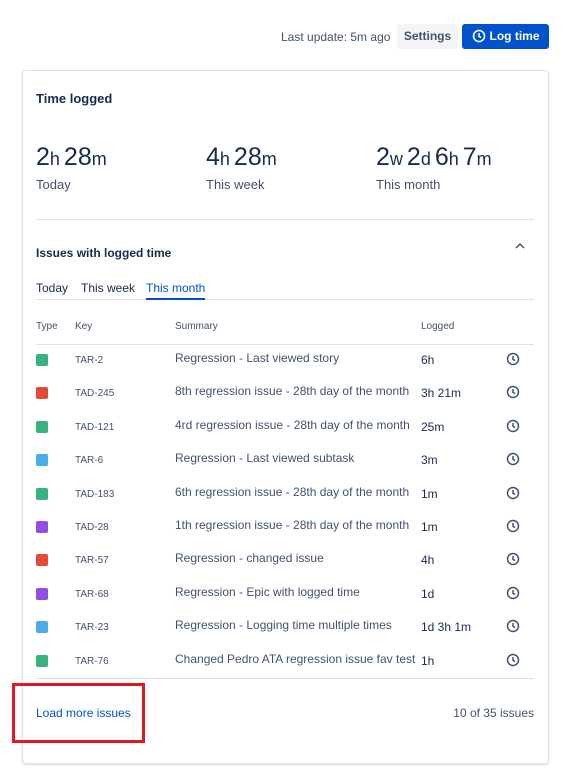  What do you see at coordinates (520, 246) in the screenshot?
I see `collapse-chevron` at bounding box center [520, 246].